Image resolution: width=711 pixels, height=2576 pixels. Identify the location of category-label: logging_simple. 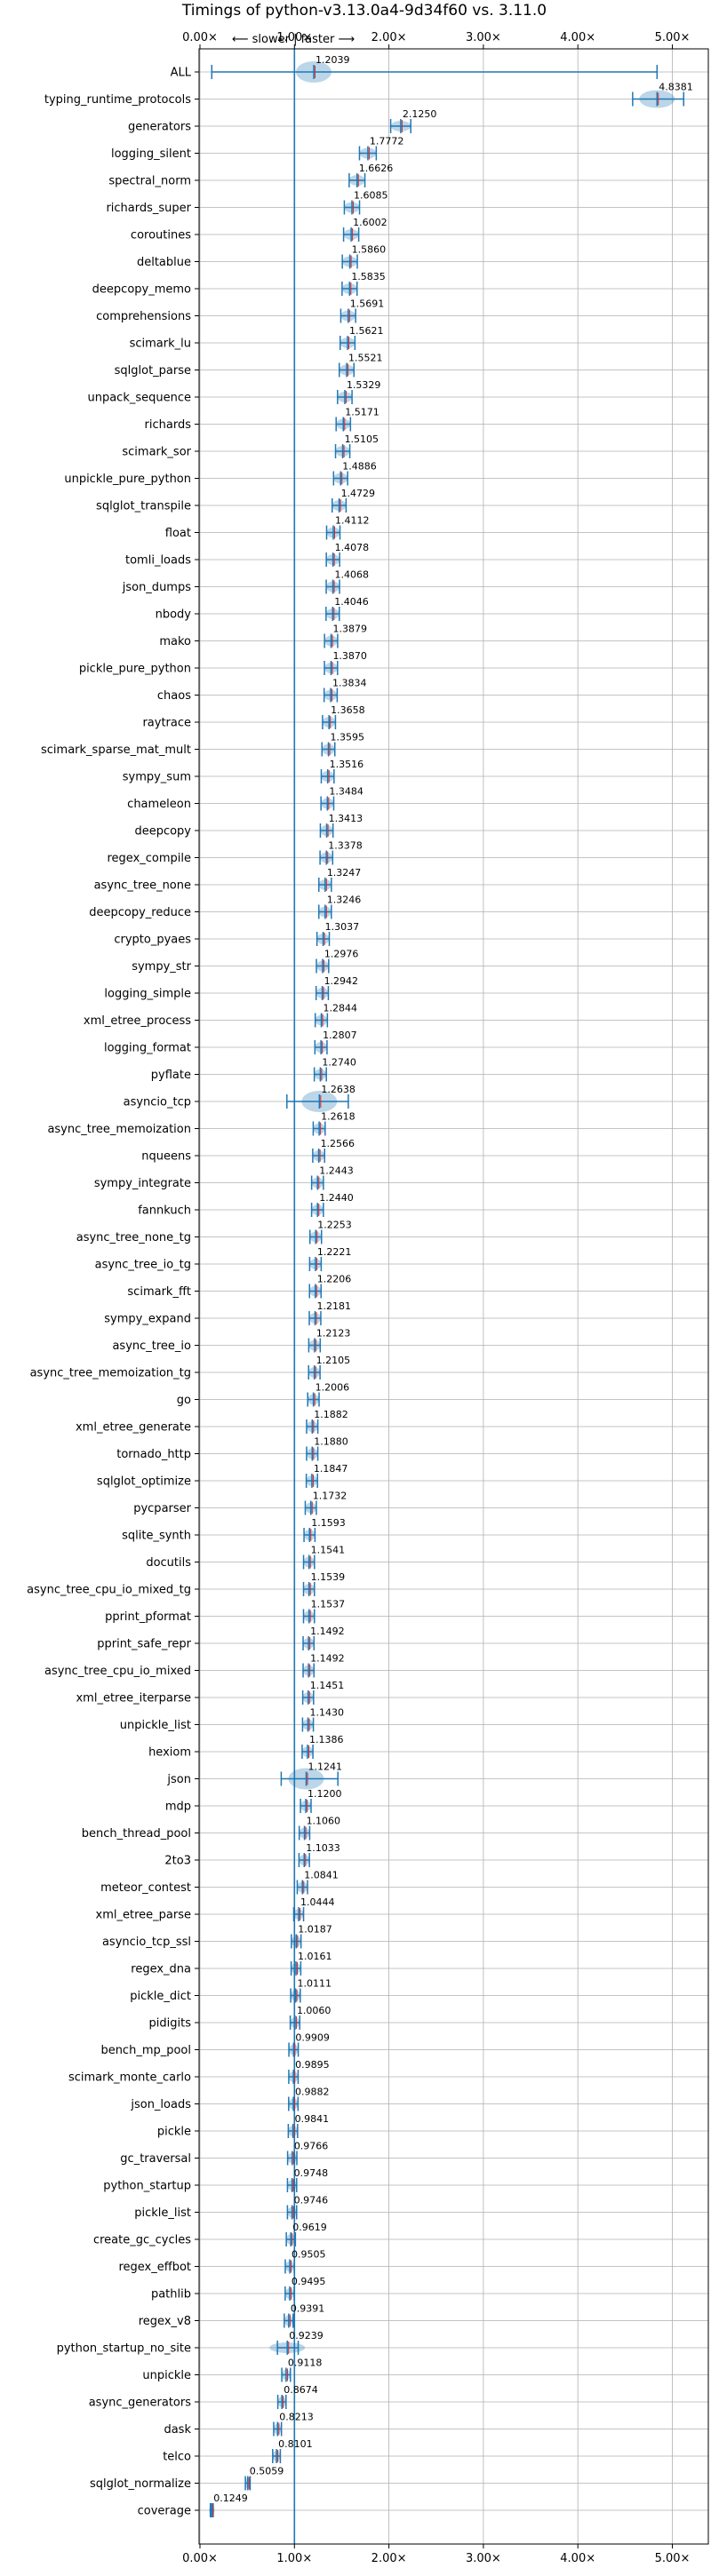
(147, 994).